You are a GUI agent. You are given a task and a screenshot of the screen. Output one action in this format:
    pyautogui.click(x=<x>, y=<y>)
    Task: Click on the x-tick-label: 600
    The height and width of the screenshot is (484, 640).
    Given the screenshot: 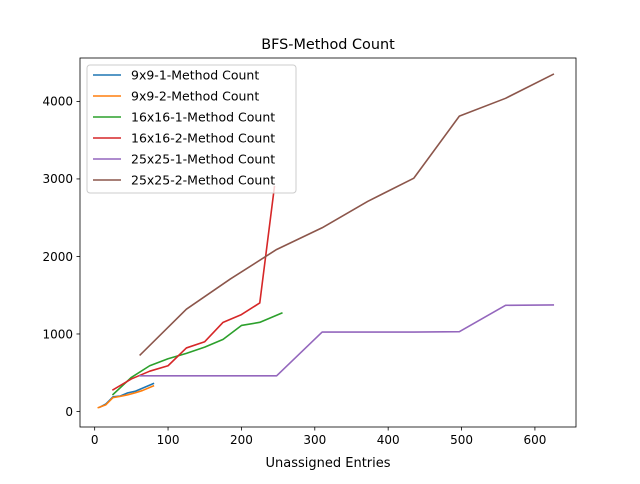 What is the action you would take?
    pyautogui.click(x=534, y=440)
    